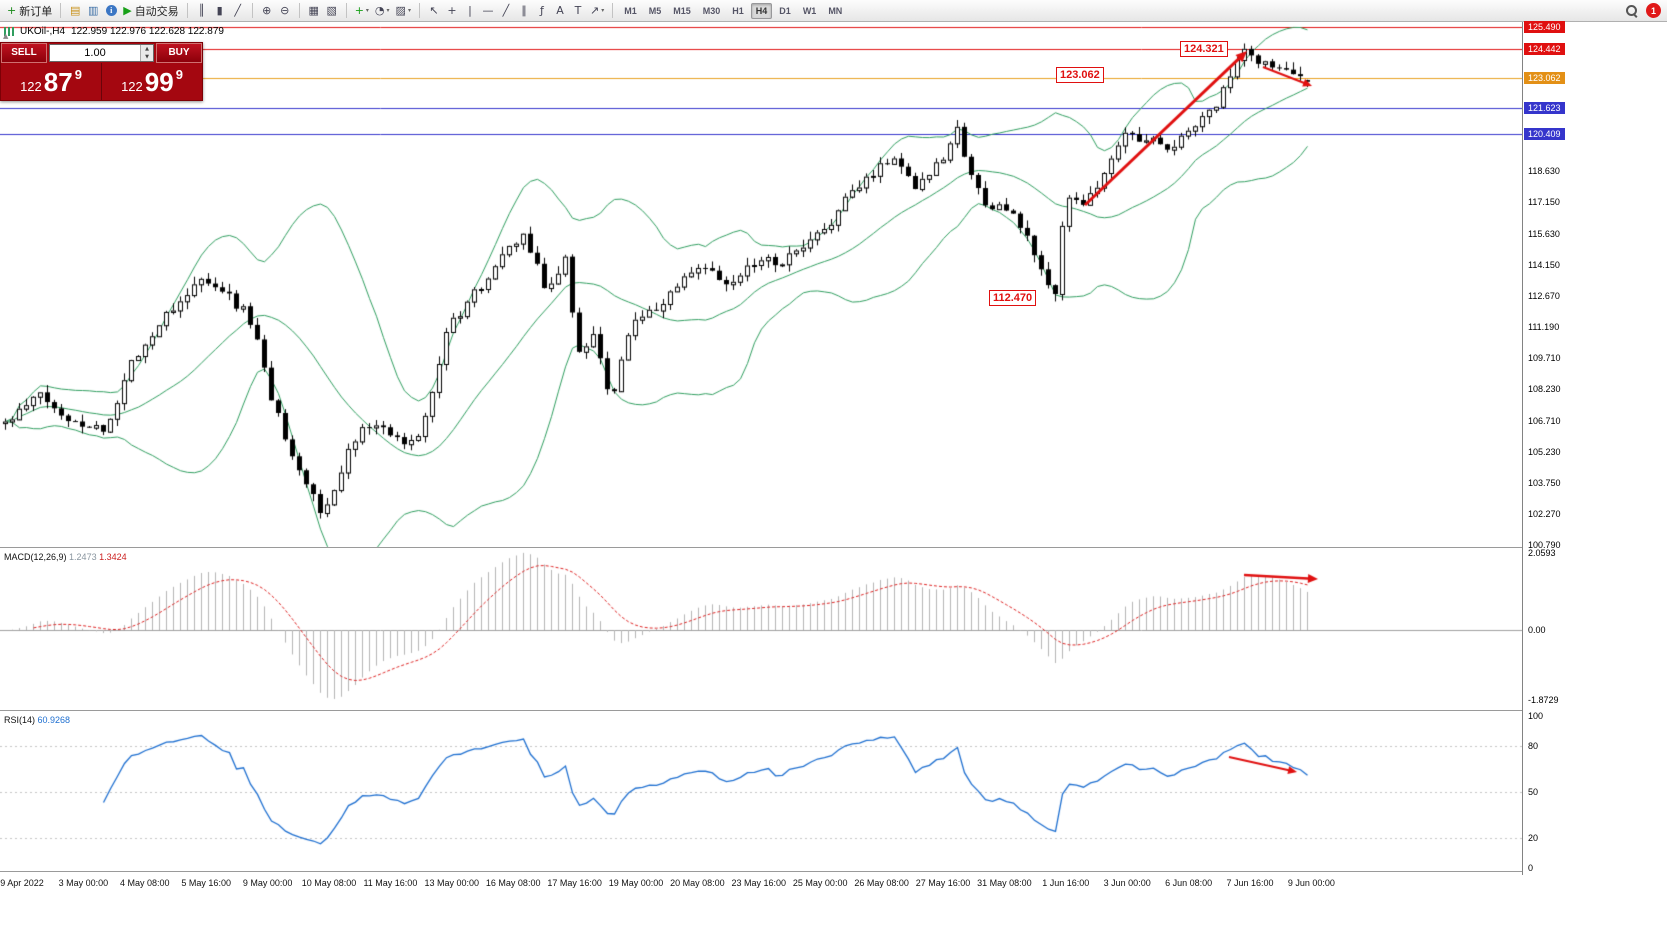 Image resolution: width=1667 pixels, height=939 pixels. What do you see at coordinates (267, 10) in the screenshot?
I see `zoom-in-icon: ⊕` at bounding box center [267, 10].